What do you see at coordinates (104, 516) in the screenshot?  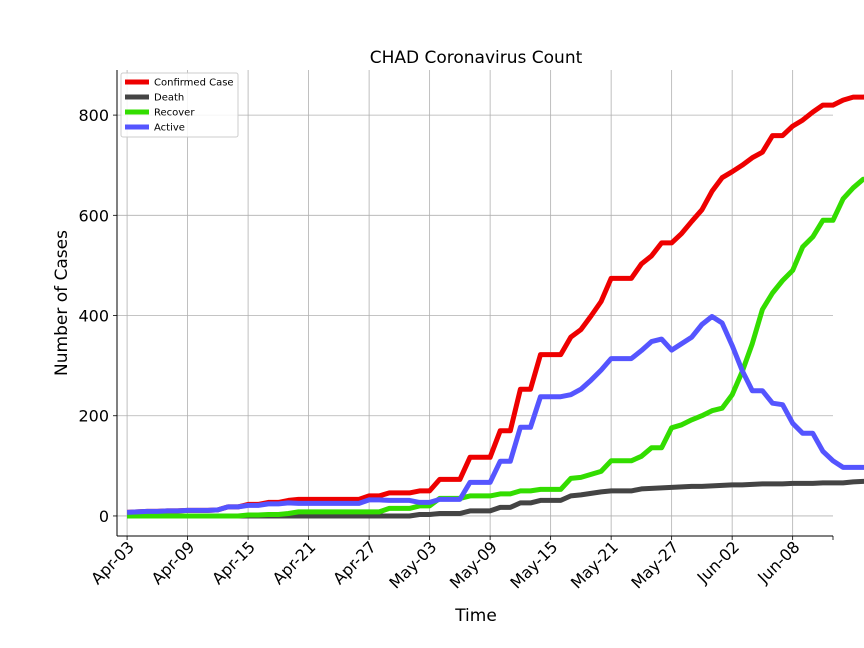 I see `y-tick-label: 0` at bounding box center [104, 516].